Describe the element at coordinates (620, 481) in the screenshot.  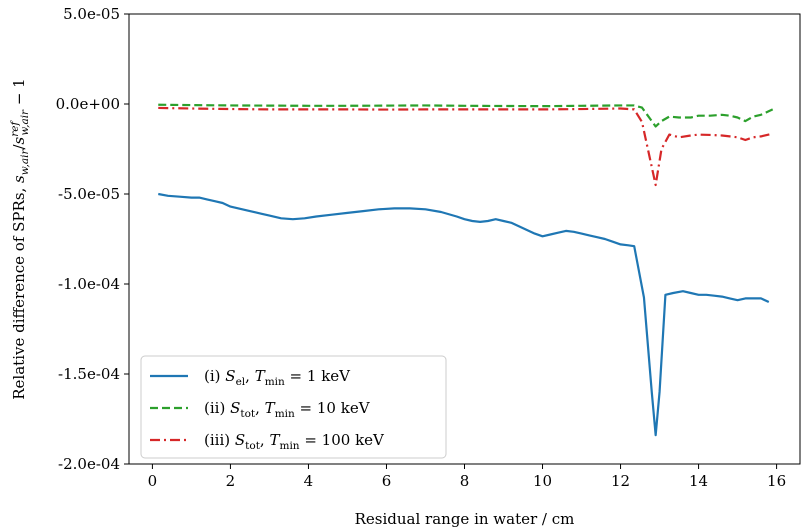
I see `x-tick-label: 12` at that location.